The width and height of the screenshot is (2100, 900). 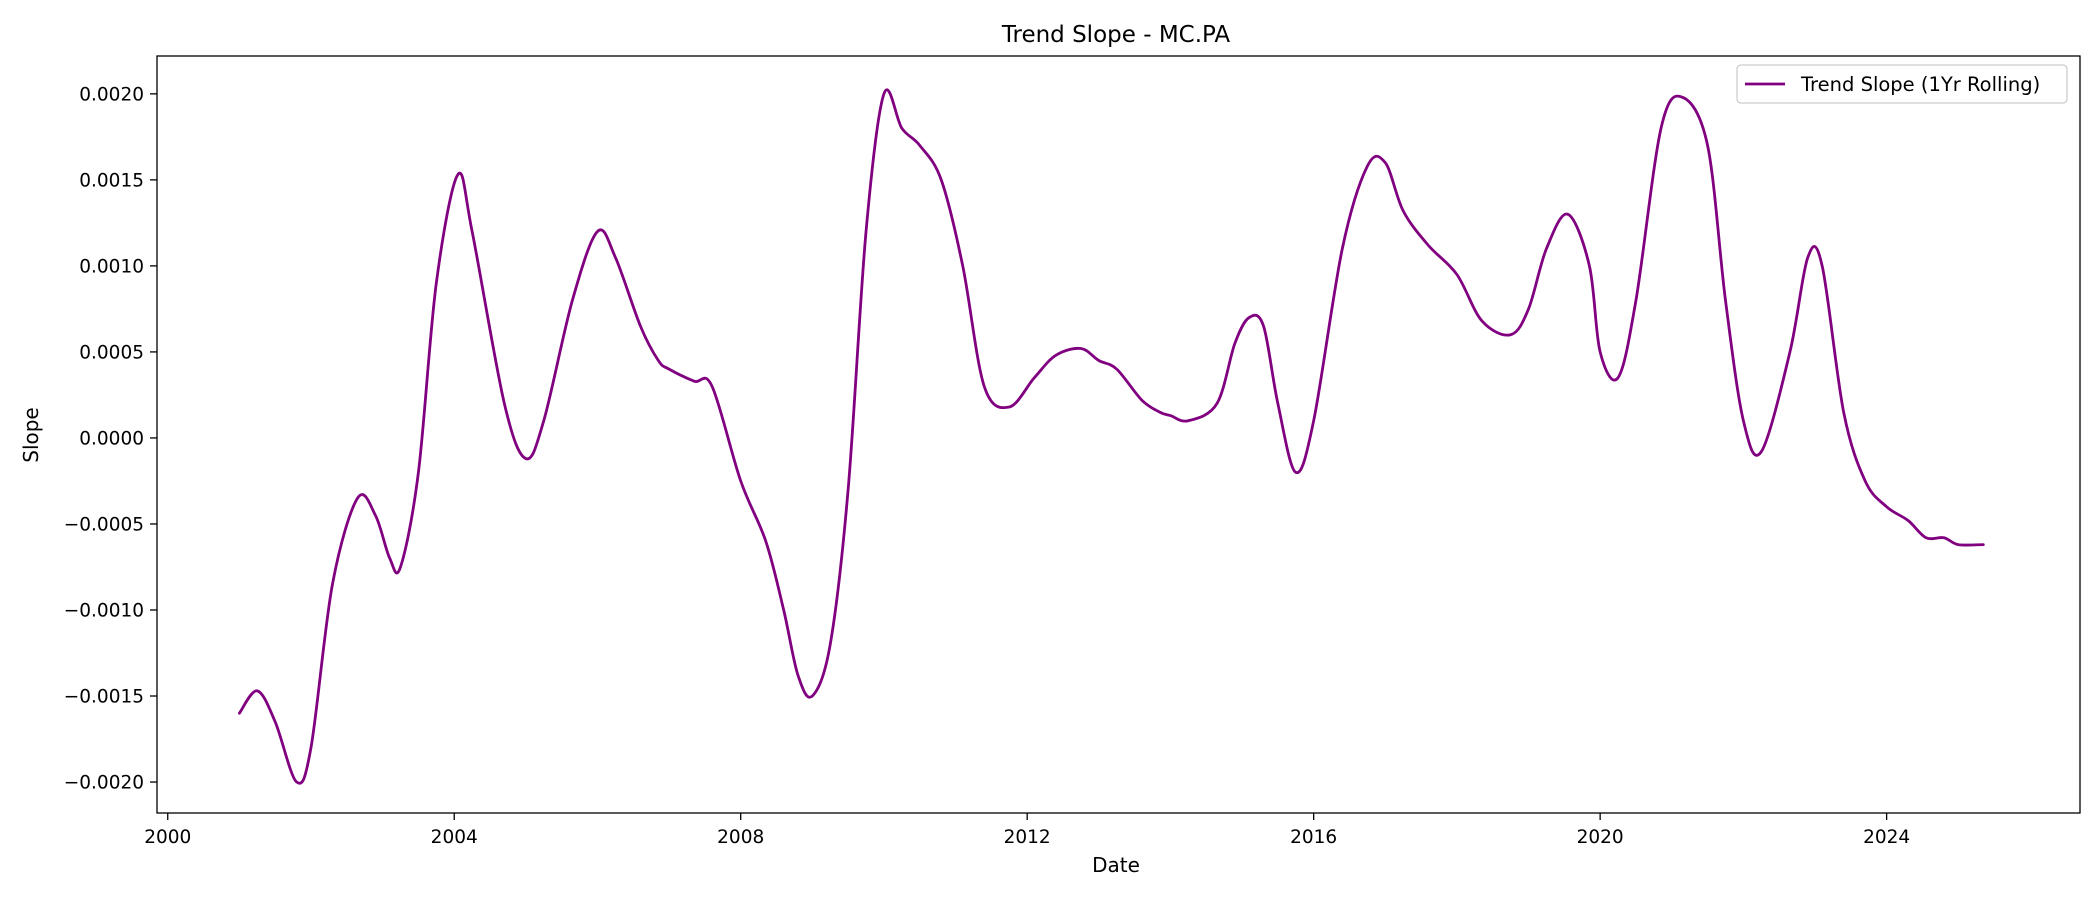 I want to click on chart-title: Trend Slope - MC.PA, so click(x=1116, y=35).